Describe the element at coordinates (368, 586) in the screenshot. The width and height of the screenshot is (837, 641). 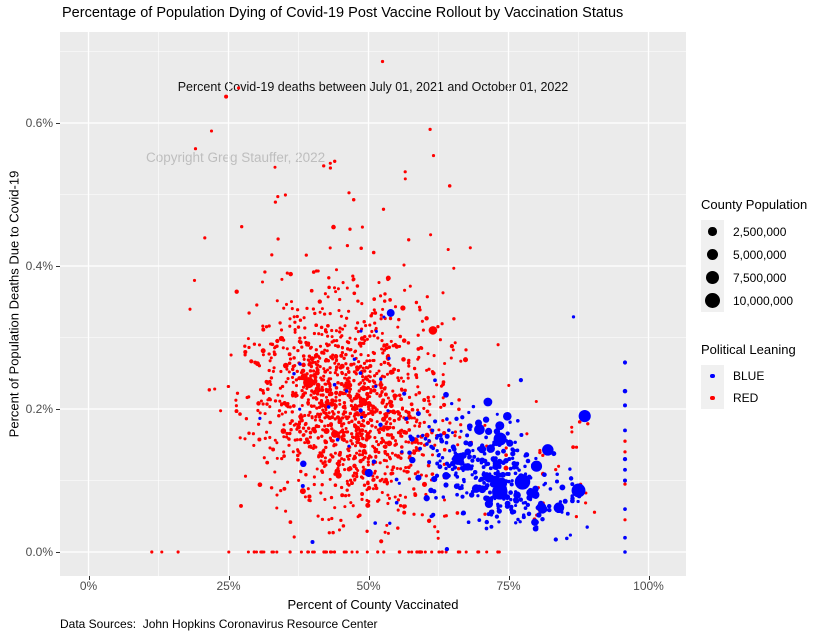
I see `x-tick-label: 50%` at that location.